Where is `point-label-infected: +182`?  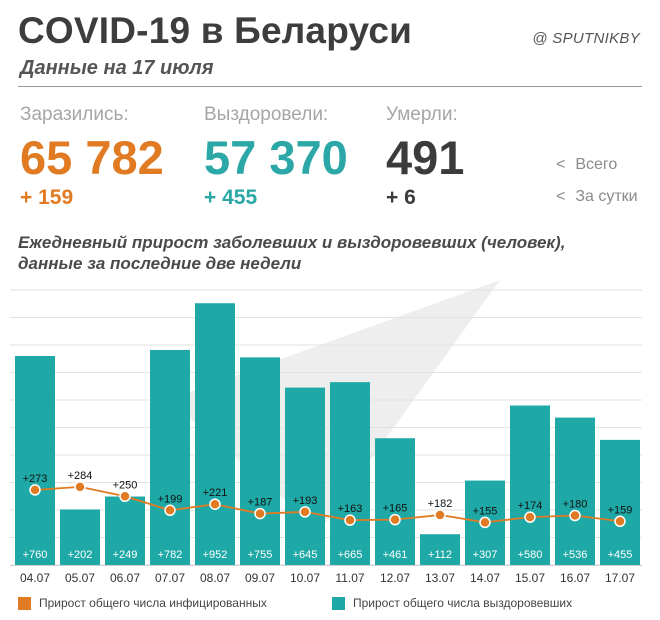 point-label-infected: +182 is located at coordinates (440, 504).